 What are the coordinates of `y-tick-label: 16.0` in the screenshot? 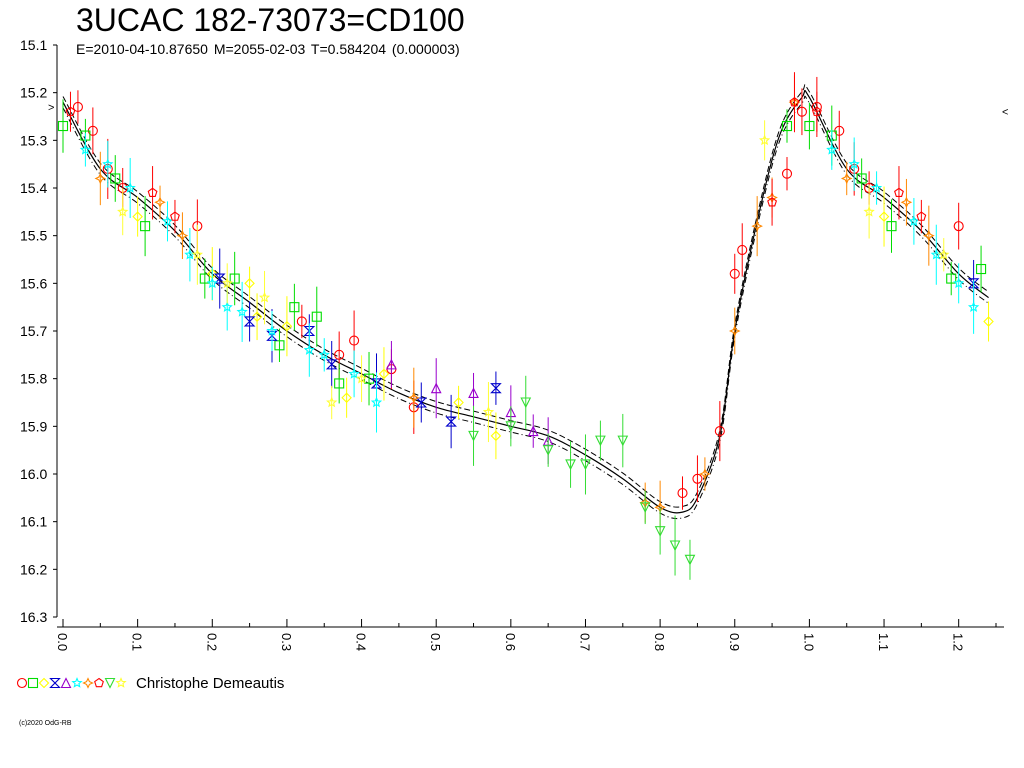 It's located at (33, 474).